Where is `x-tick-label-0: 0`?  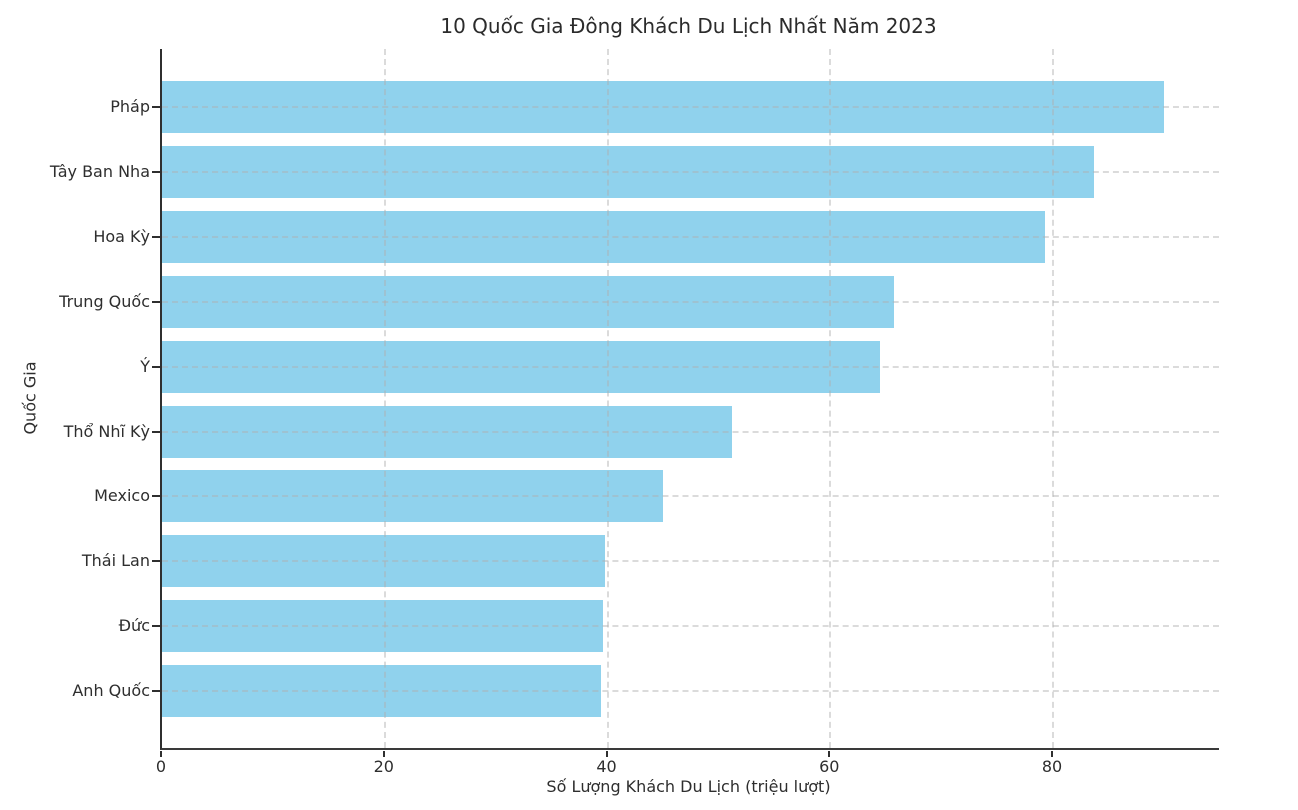 x-tick-label-0: 0 is located at coordinates (161, 766).